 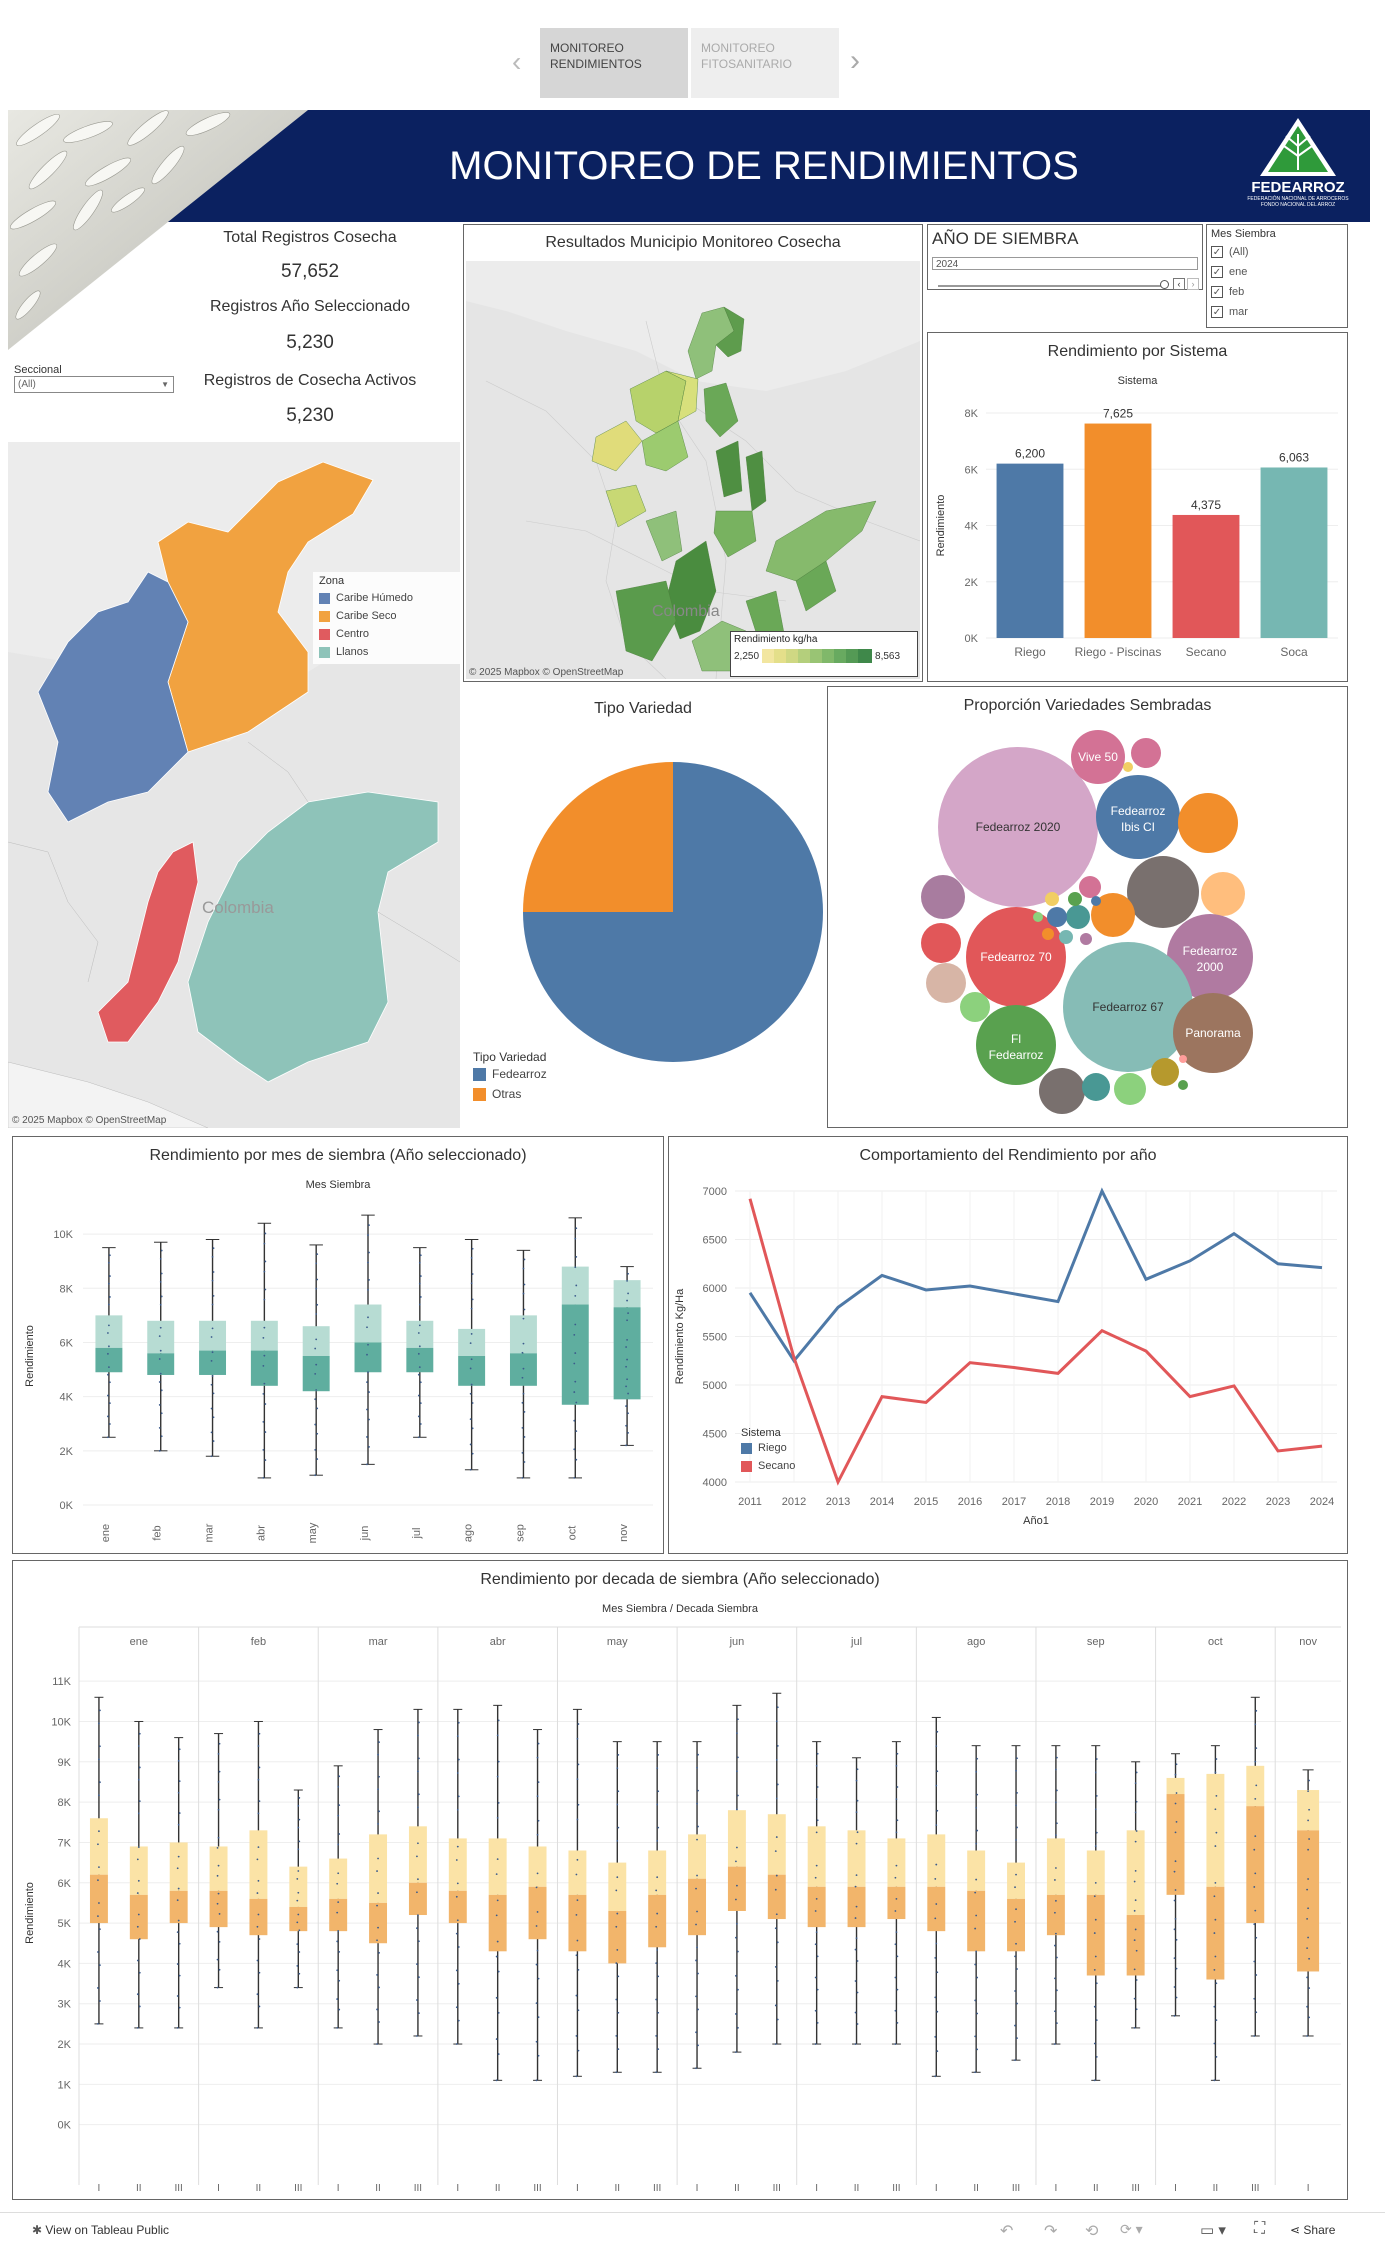 I want to click on mes-option: ✓ mar, so click(x=1277, y=312).